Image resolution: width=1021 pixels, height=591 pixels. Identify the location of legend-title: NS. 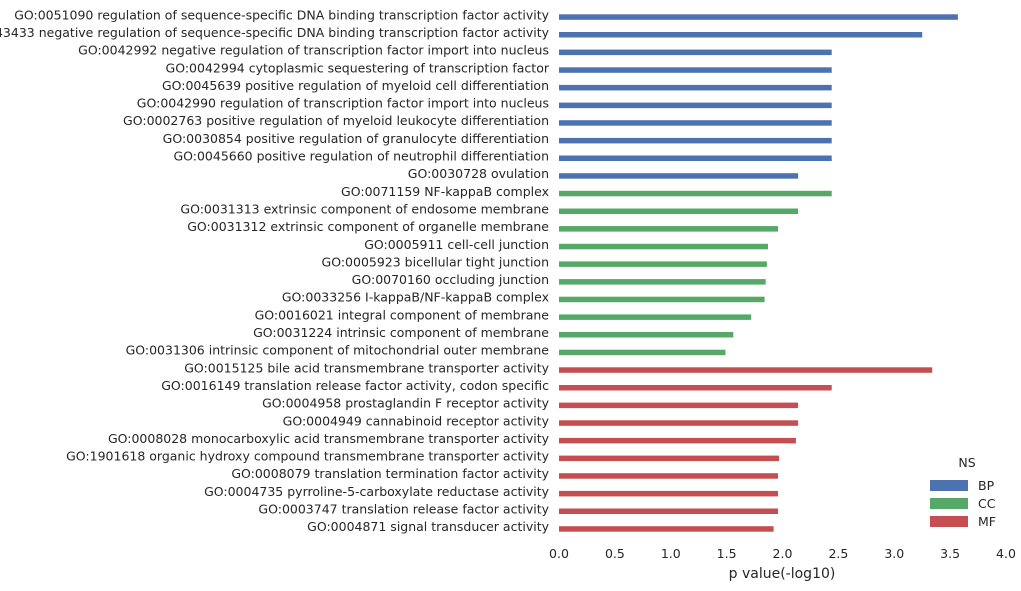
(967, 462).